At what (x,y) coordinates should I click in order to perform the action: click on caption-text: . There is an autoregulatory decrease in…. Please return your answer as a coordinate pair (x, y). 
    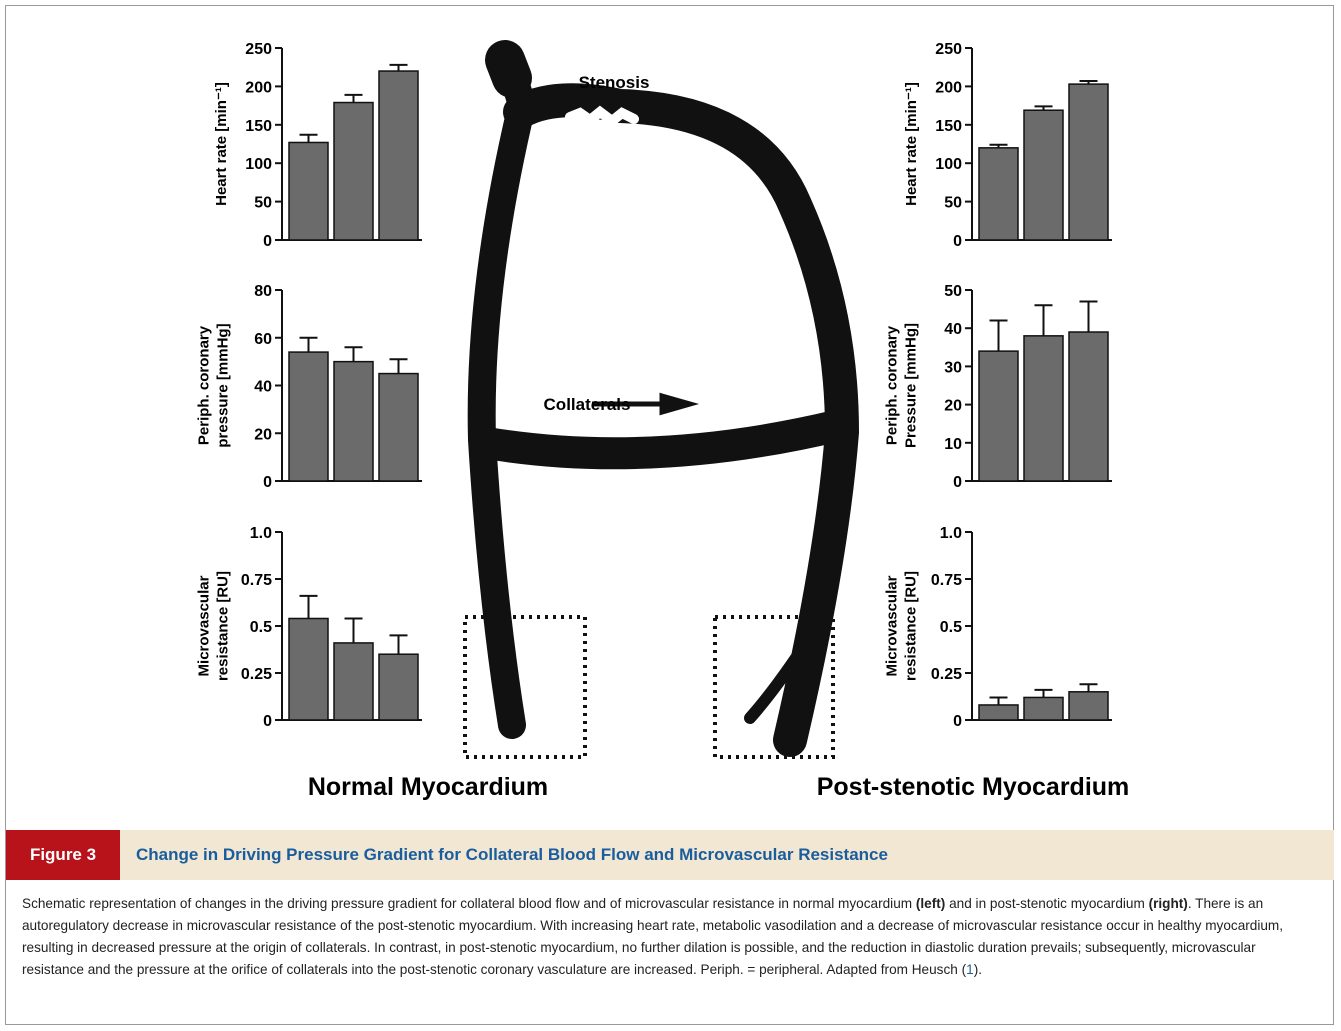
    Looking at the image, I should click on (653, 936).